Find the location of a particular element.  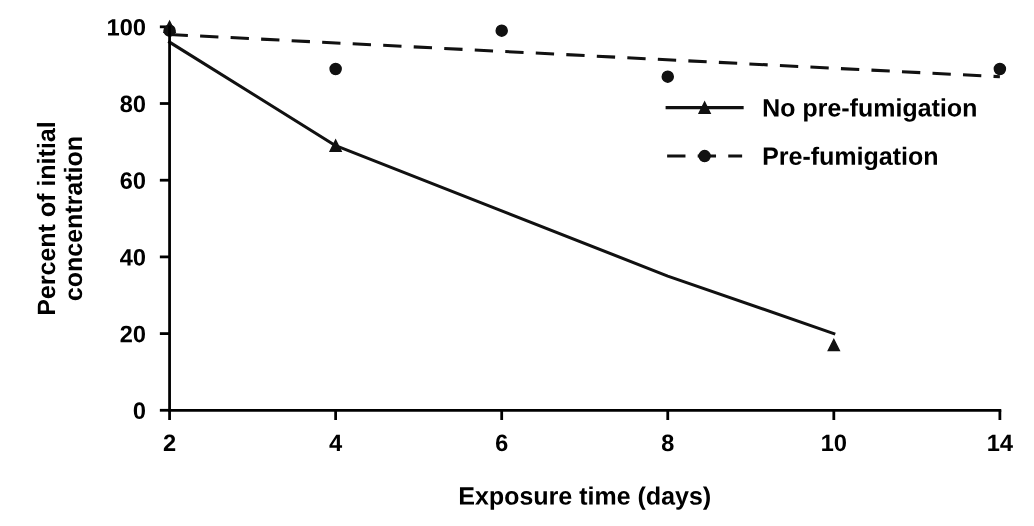

y-axis-title: Percent of initial concentration is located at coordinates (59, 219).